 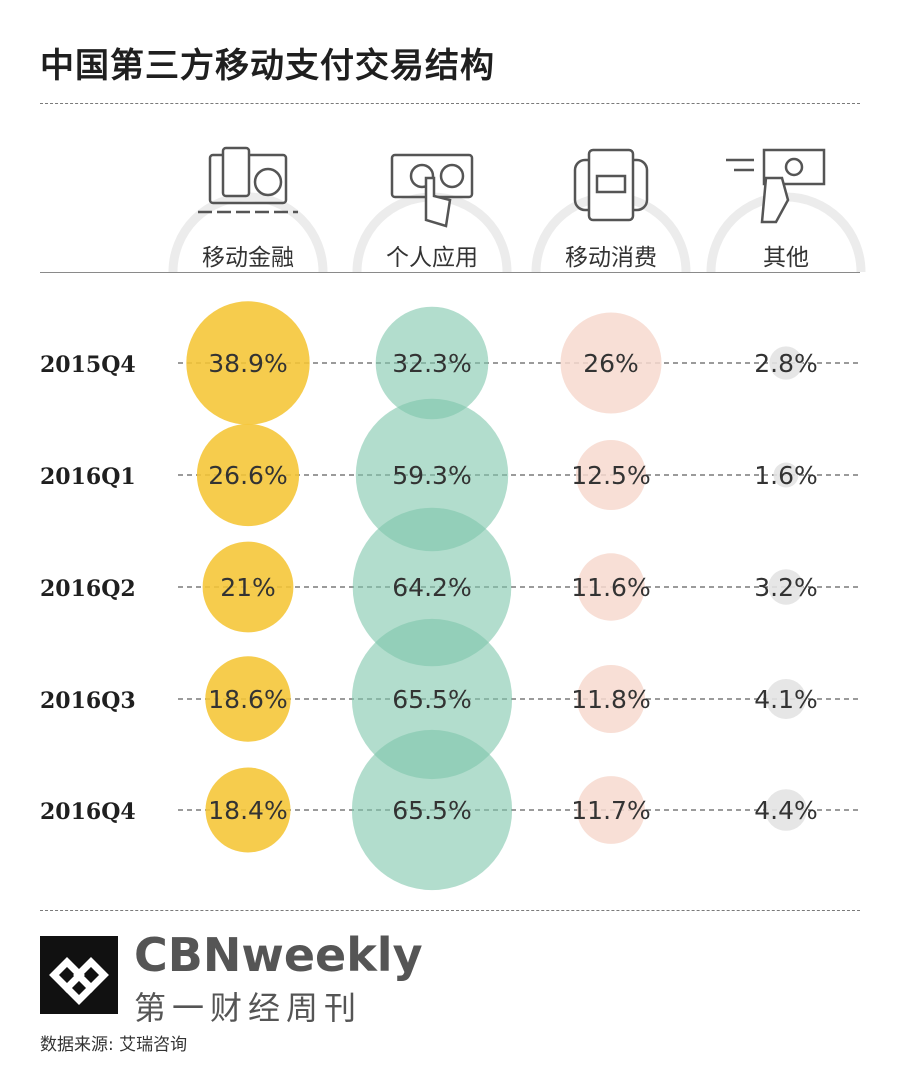 I want to click on personal-app-icon, so click(x=432, y=190).